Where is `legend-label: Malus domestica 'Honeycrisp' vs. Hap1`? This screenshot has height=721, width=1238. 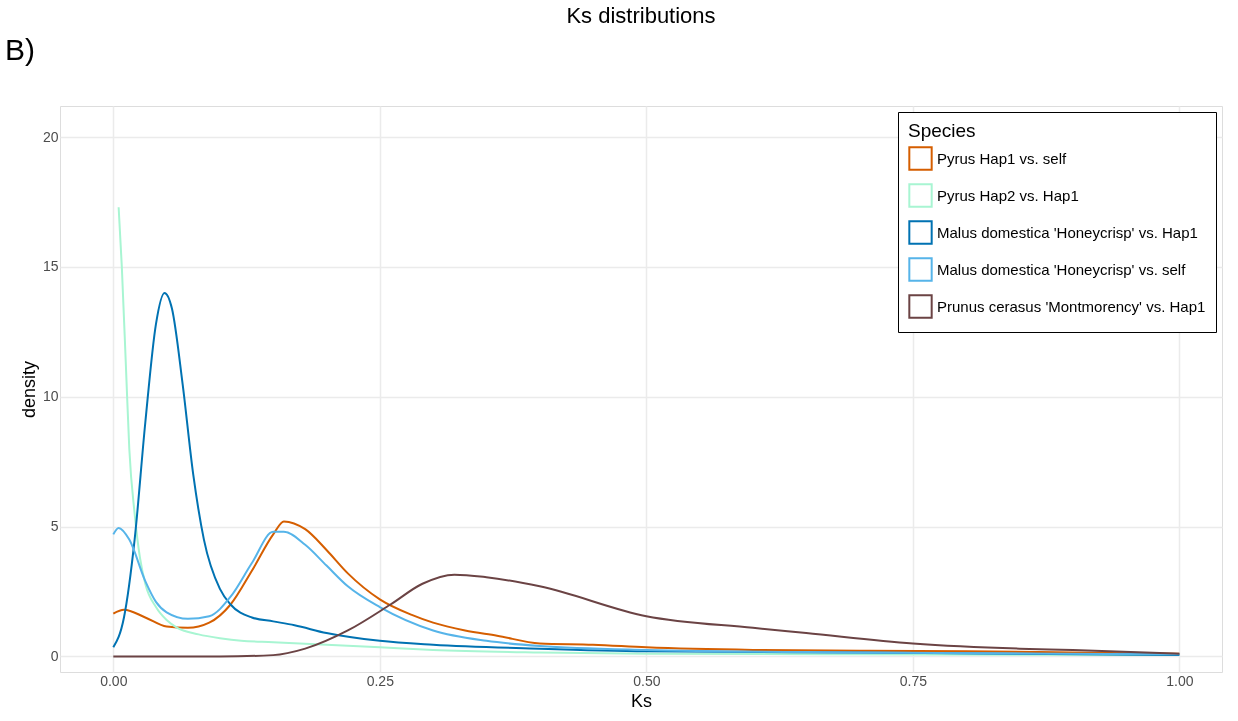 legend-label: Malus domestica 'Honeycrisp' vs. Hap1 is located at coordinates (1067, 232).